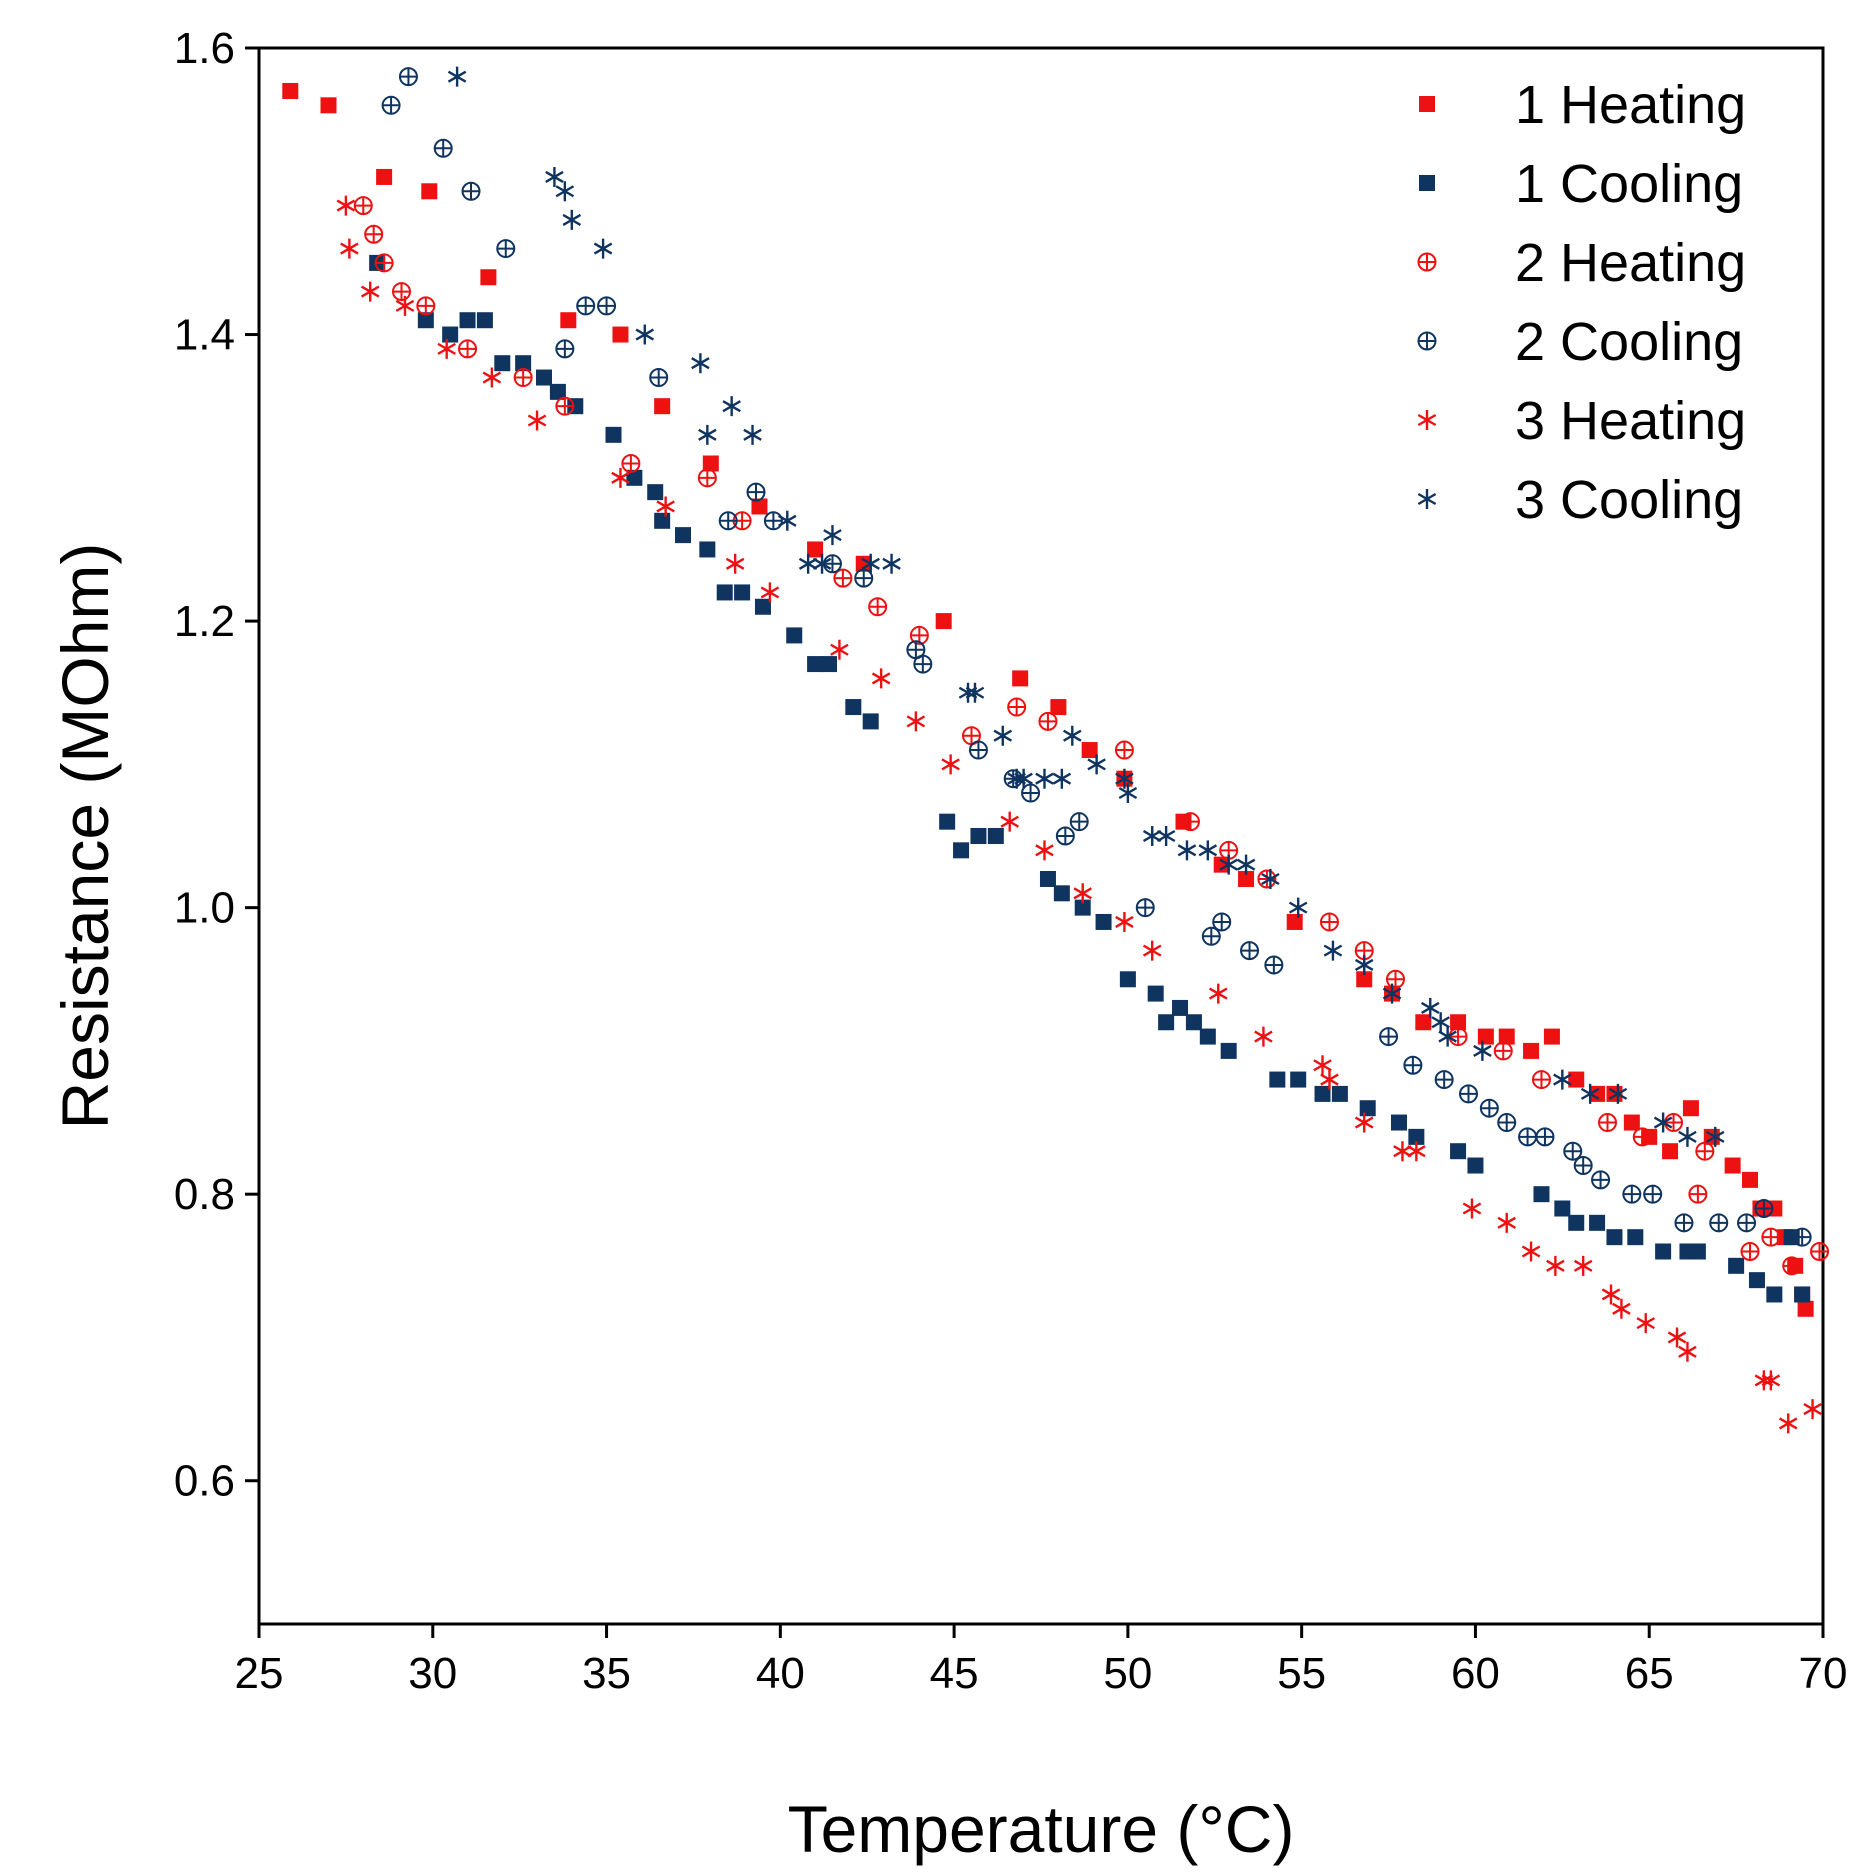 The width and height of the screenshot is (1870, 1876). I want to click on x-tick-label: 60, so click(1475, 1673).